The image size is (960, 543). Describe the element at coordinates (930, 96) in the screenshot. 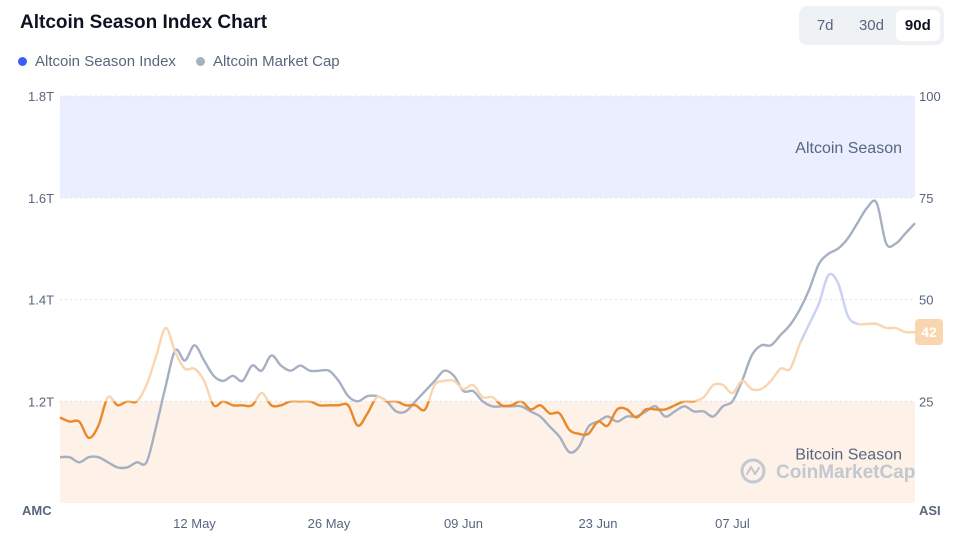

I see `right-axis-tick-label: 100` at that location.